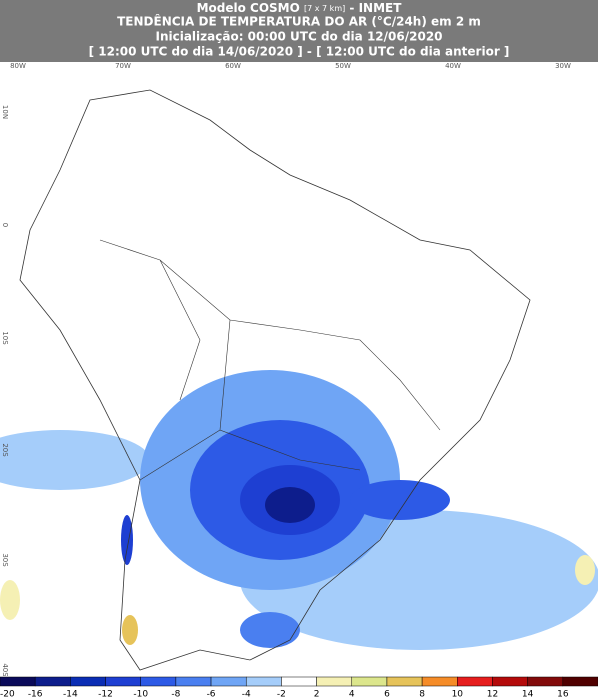  Describe the element at coordinates (18, 66) in the screenshot. I see `lon-label: 80W` at that location.